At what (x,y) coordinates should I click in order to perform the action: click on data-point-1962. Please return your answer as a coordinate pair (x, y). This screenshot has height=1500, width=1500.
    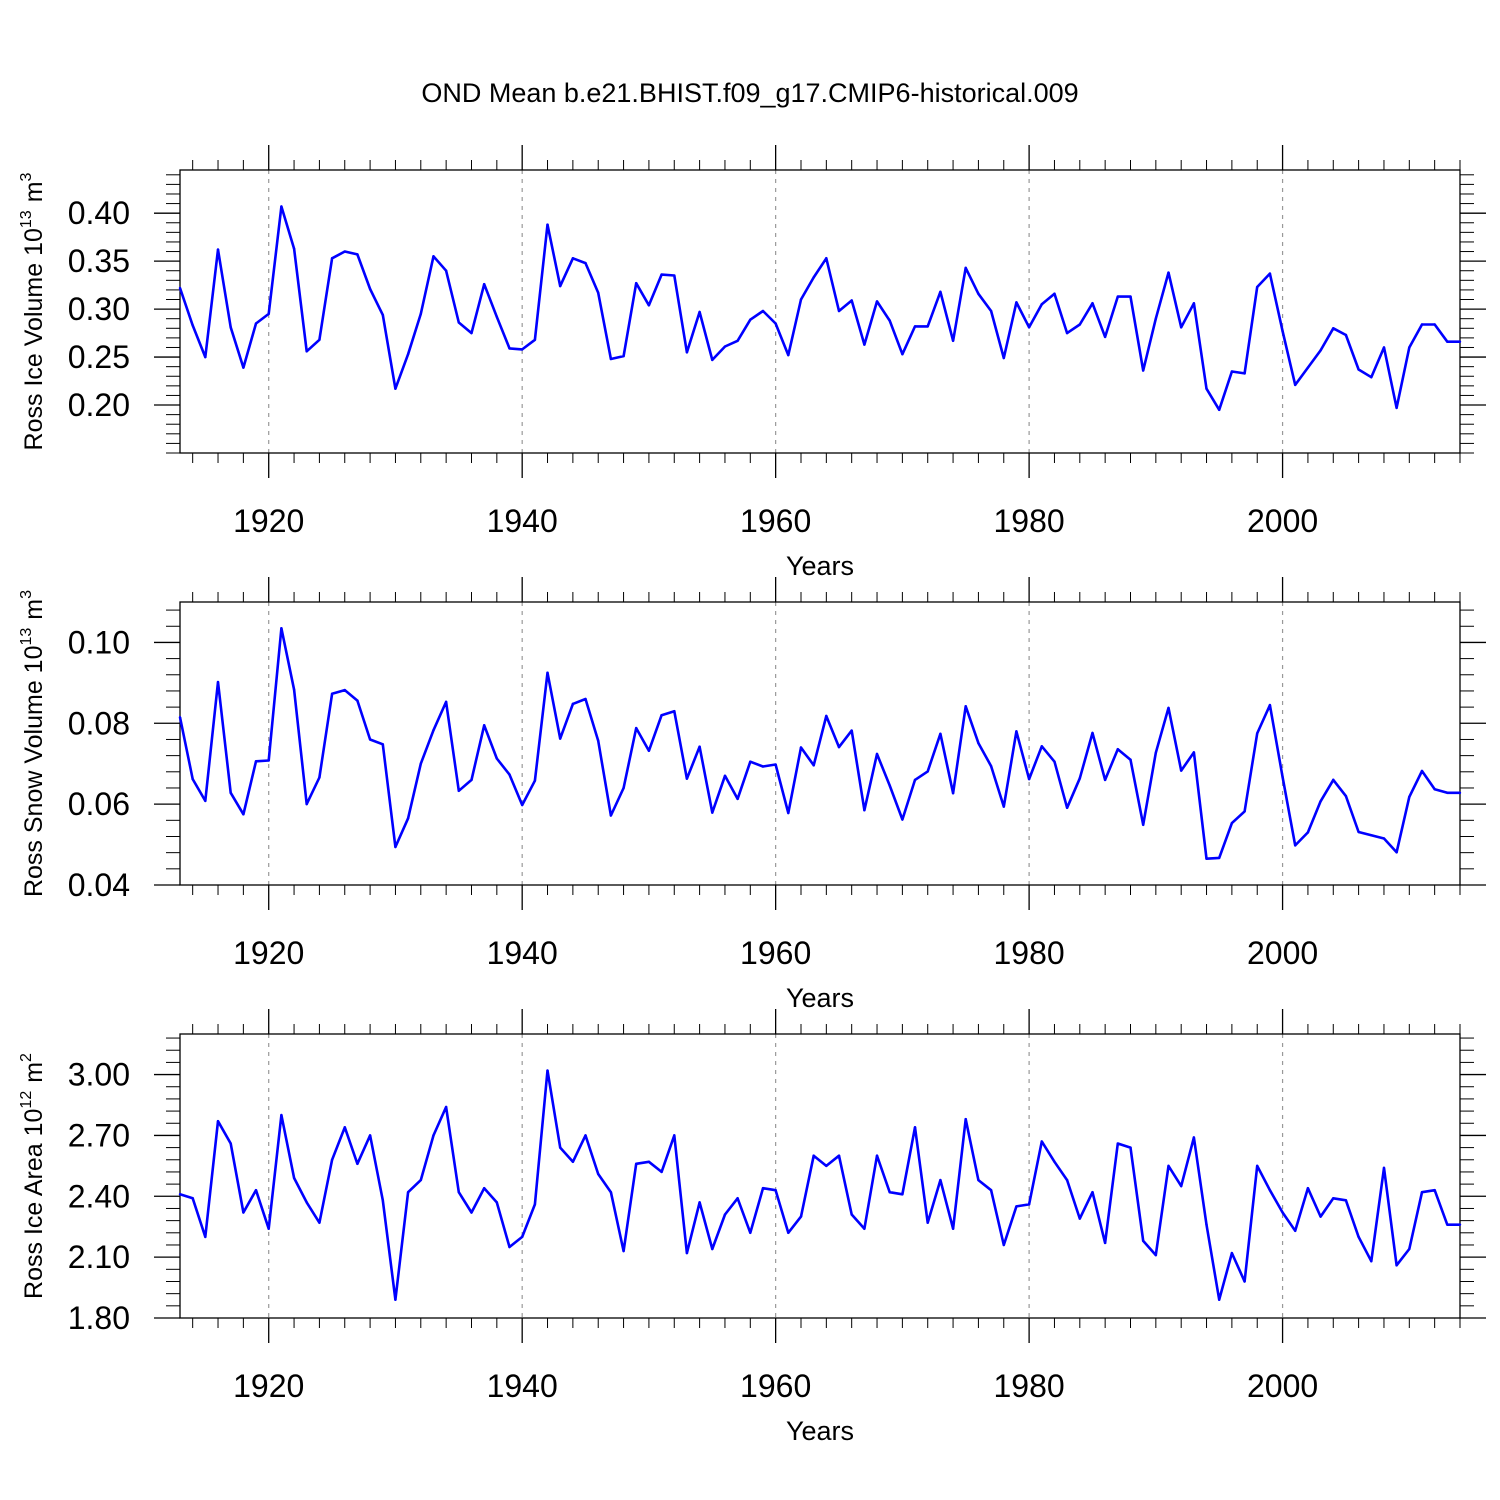
    Looking at the image, I should click on (801, 747).